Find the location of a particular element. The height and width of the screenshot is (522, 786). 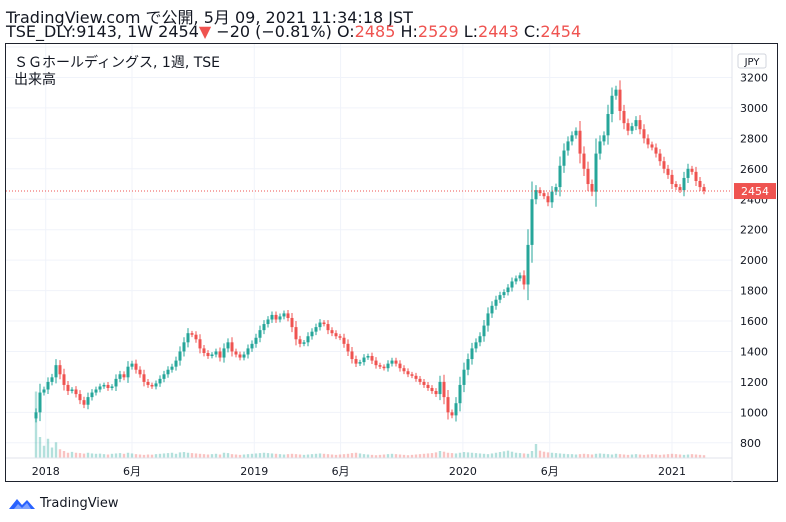

tradingview-logo-icon is located at coordinates (22, 504).